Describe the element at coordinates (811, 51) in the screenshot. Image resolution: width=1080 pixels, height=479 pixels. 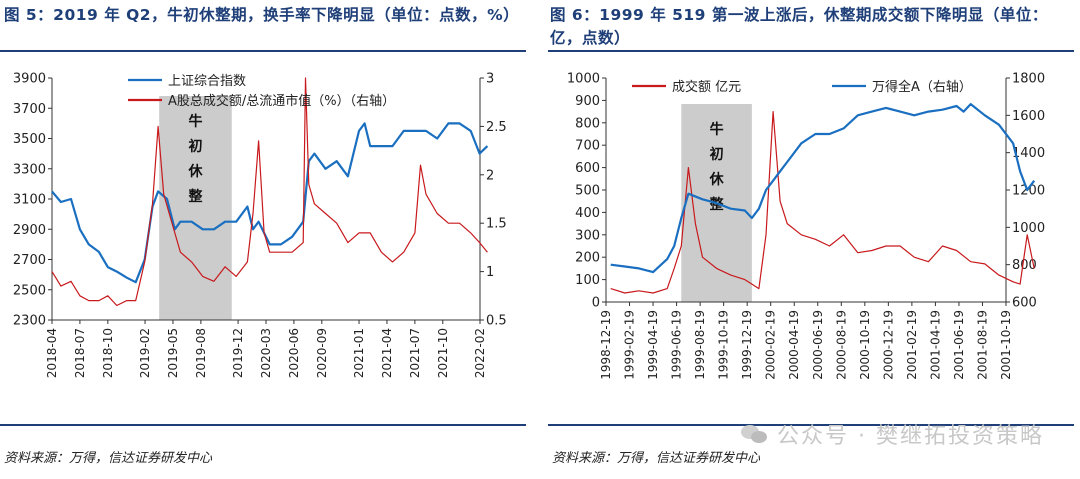
I see `right-title-rule` at that location.